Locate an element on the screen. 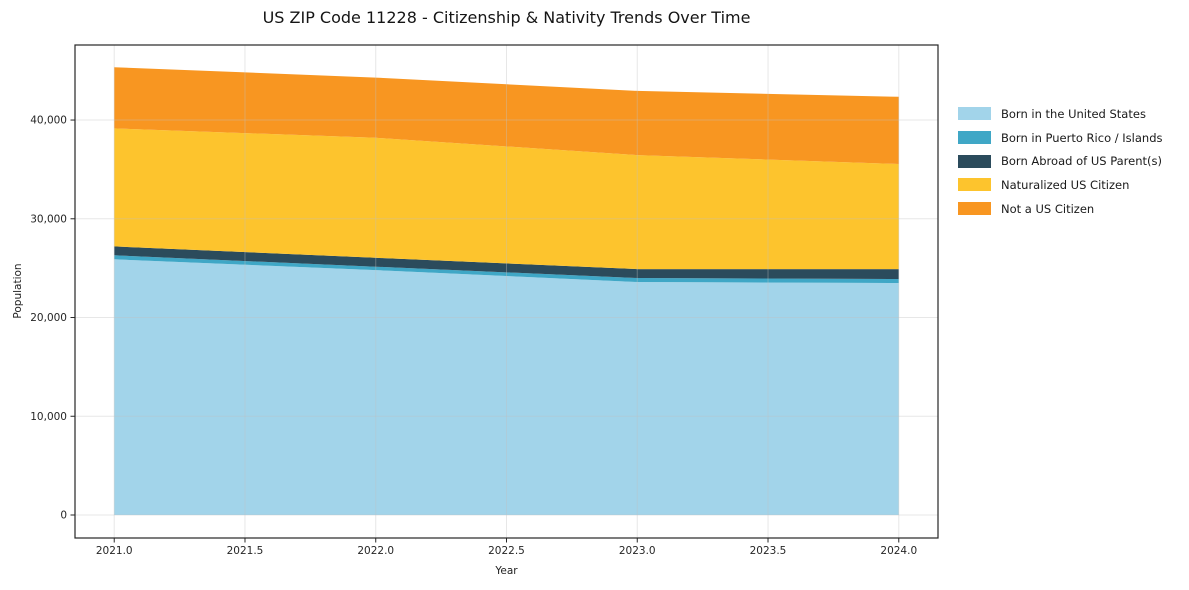 This screenshot has height=590, width=1189. legend-label: Naturalized US Citizen is located at coordinates (1065, 184).